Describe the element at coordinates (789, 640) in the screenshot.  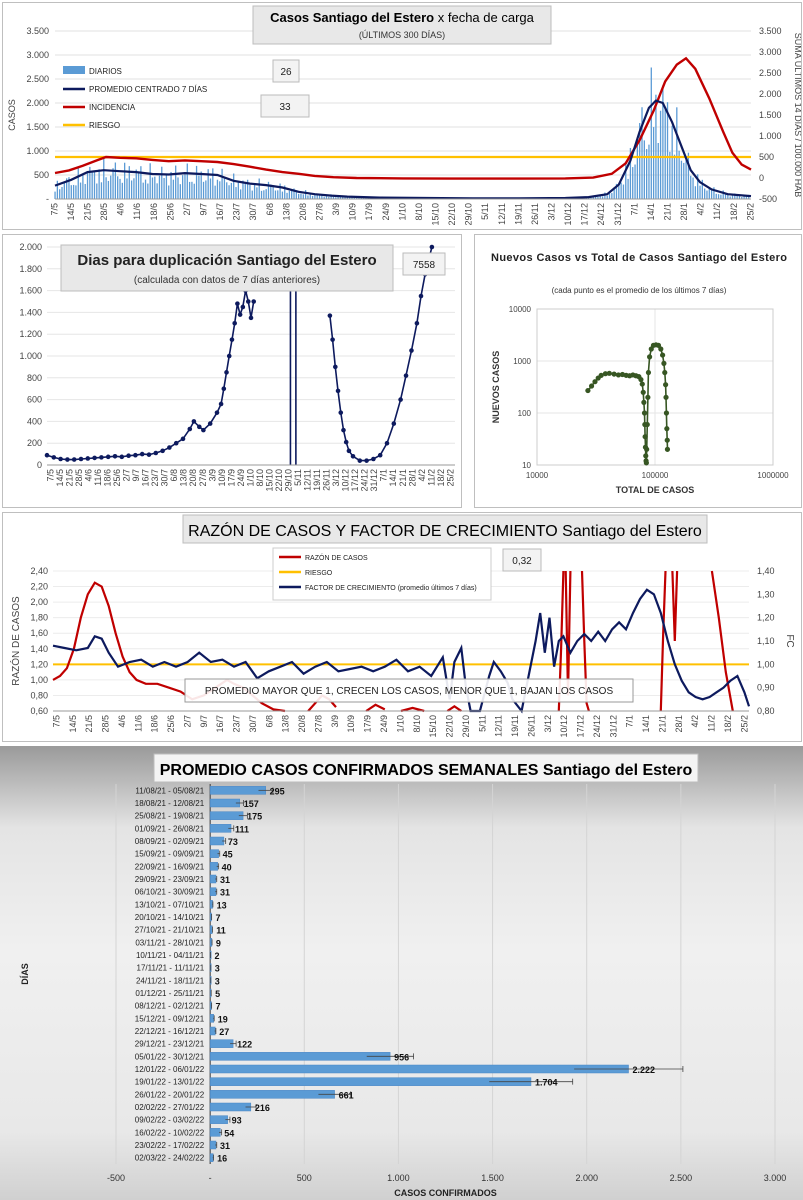
I see `y2-axis-label: FC` at that location.